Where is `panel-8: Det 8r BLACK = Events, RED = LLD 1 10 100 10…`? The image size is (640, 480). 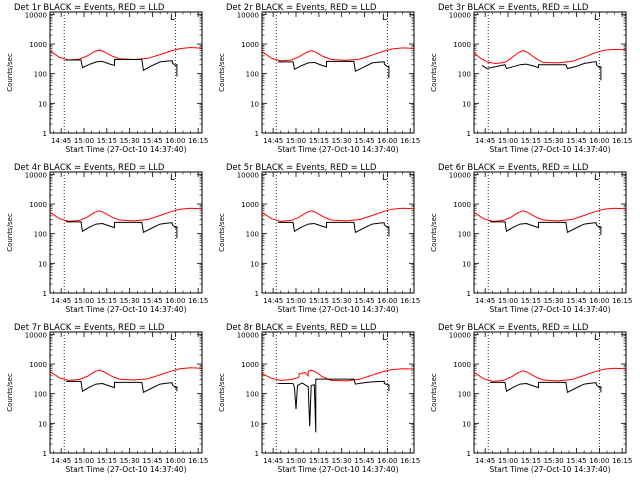
panel-8: Det 8r BLACK = Events, RED = LLD 1 10 100 10… is located at coordinates (319, 398).